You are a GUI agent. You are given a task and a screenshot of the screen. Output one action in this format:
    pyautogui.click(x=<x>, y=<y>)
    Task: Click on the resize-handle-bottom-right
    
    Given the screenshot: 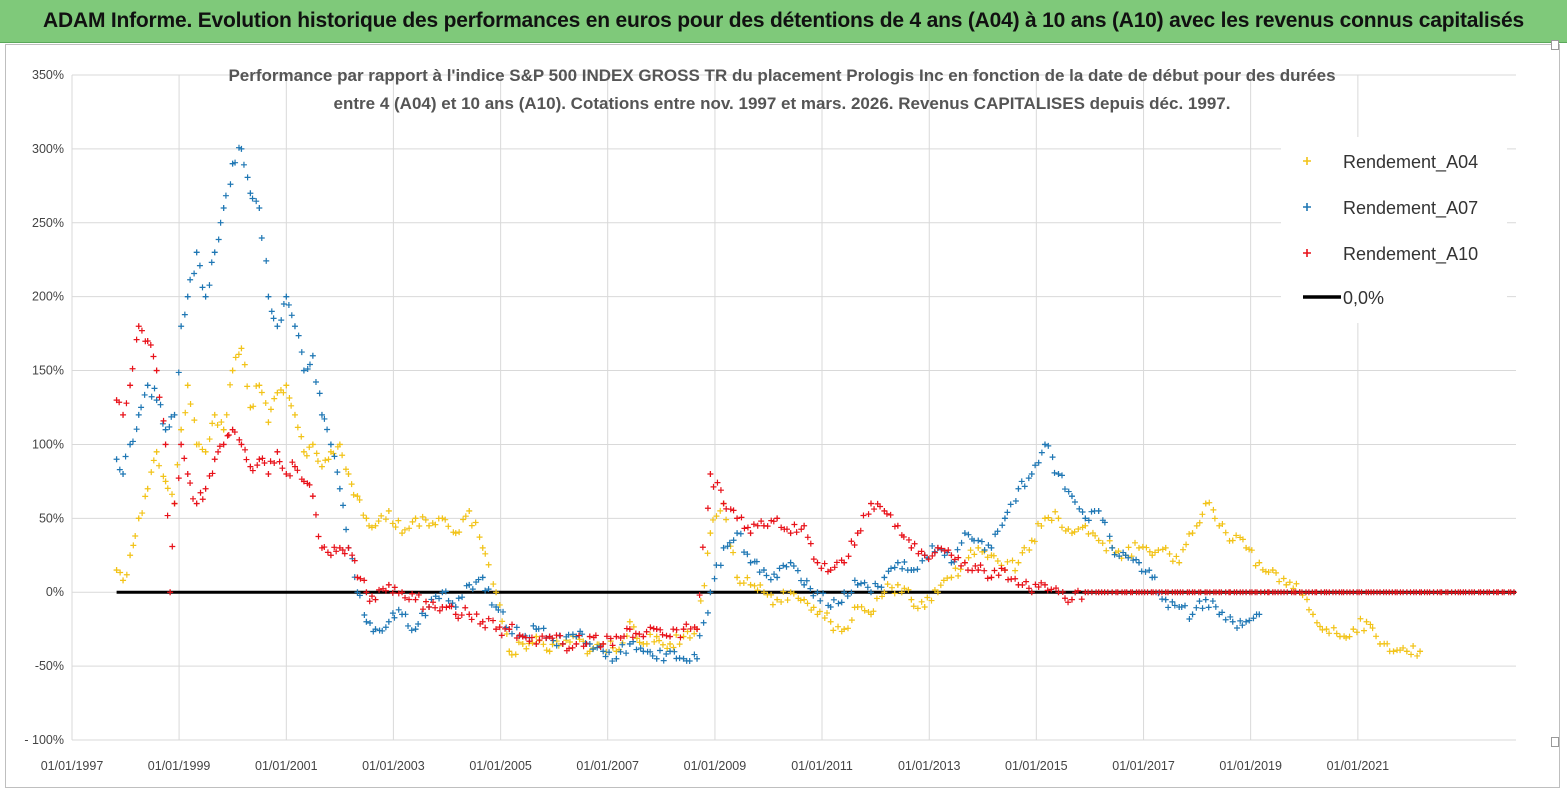 What is the action you would take?
    pyautogui.click(x=1555, y=742)
    